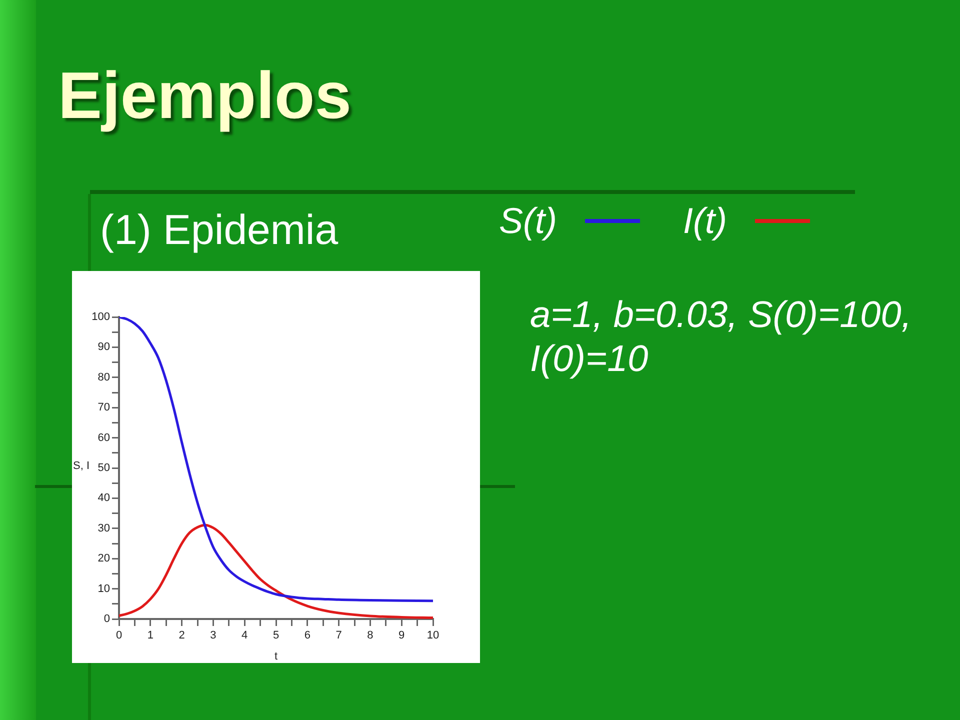 The height and width of the screenshot is (720, 960). What do you see at coordinates (104, 347) in the screenshot?
I see `y-tick-label: 90` at bounding box center [104, 347].